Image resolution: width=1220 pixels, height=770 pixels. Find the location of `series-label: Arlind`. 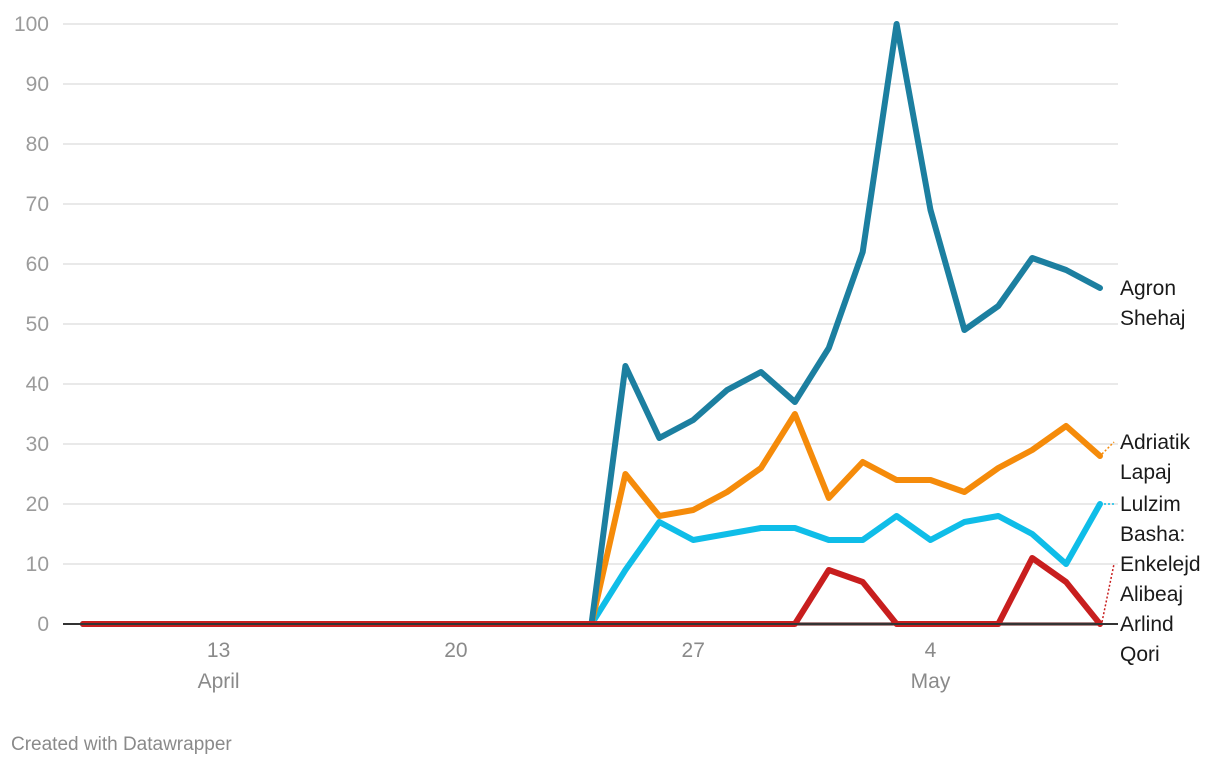

series-label: Arlind is located at coordinates (1147, 624).